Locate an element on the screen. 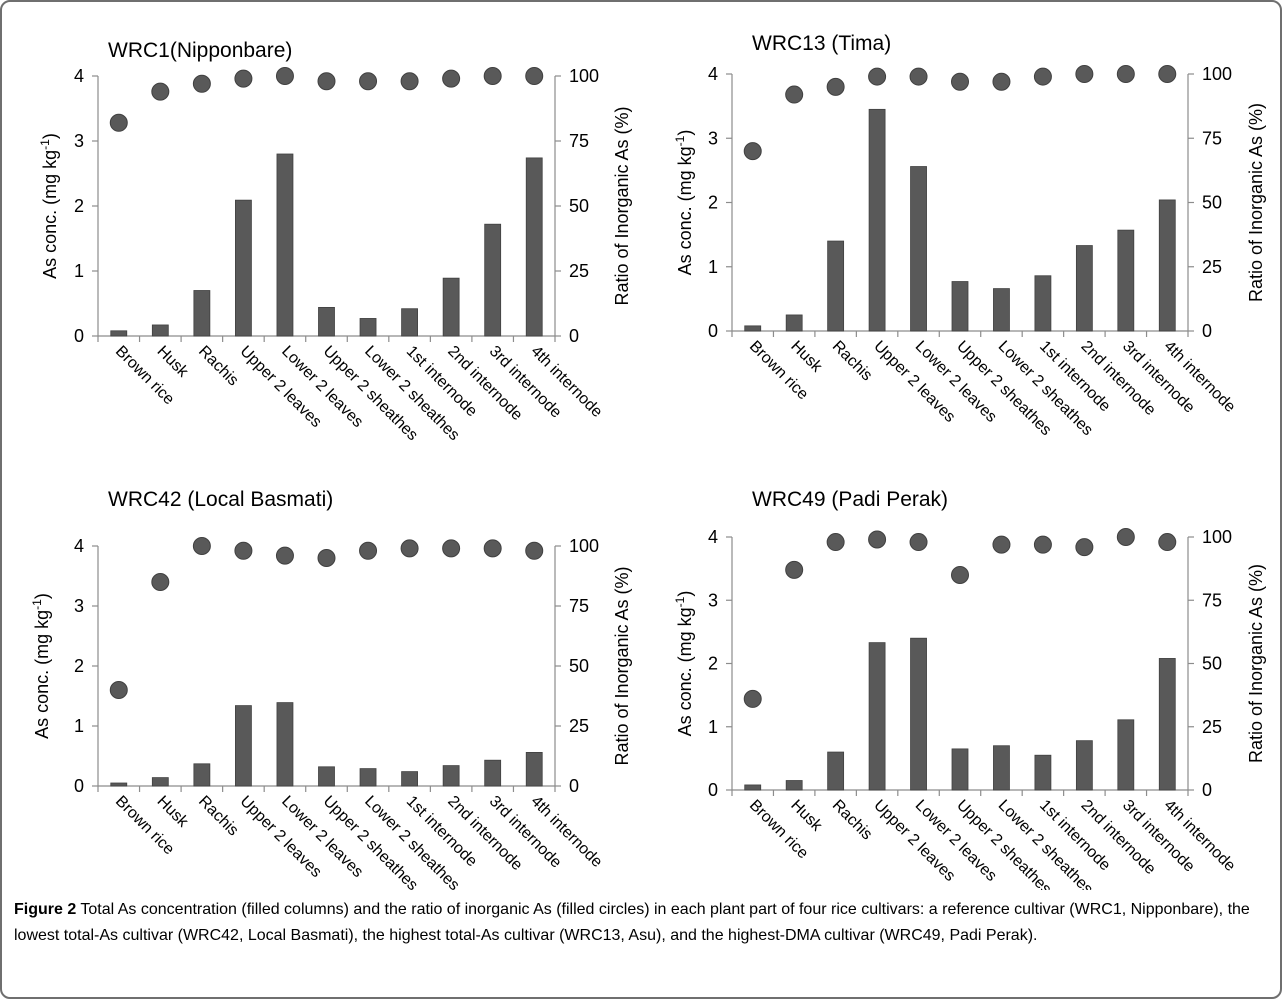  category-label: 3rd internode is located at coordinates (525, 382).